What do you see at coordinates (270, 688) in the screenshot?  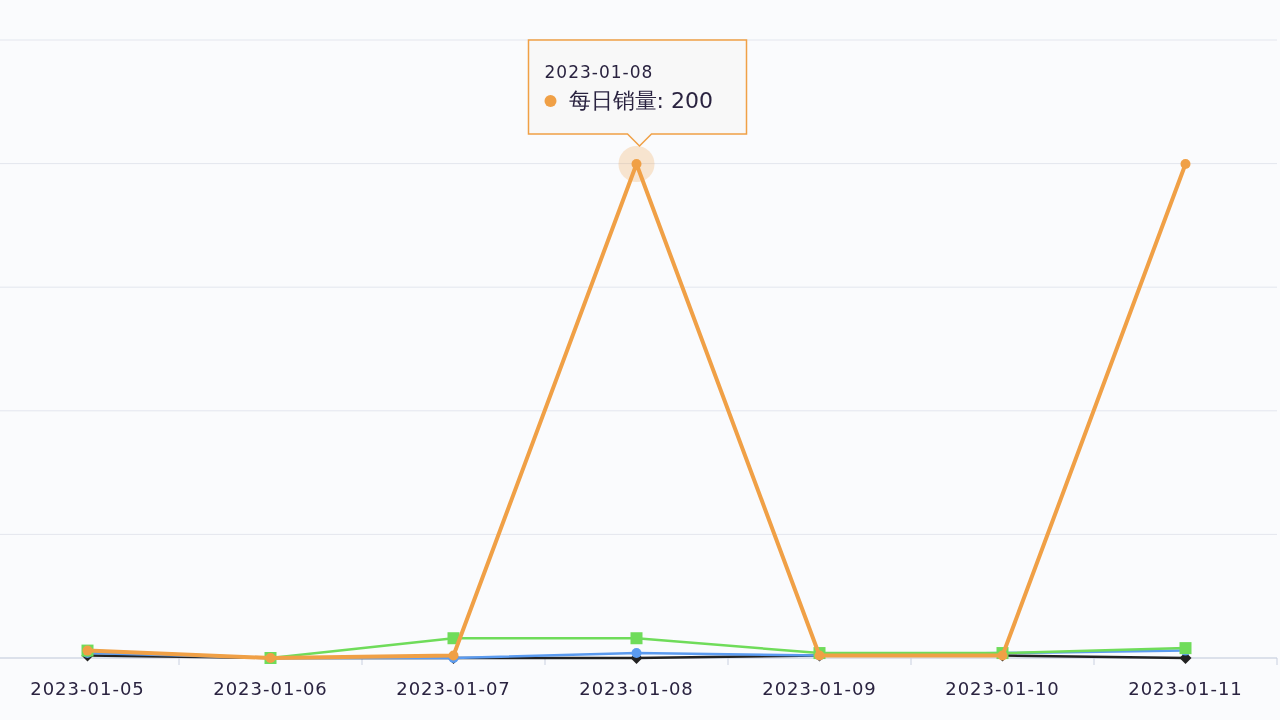 I see `x-tick-label: 2023-01-06` at bounding box center [270, 688].